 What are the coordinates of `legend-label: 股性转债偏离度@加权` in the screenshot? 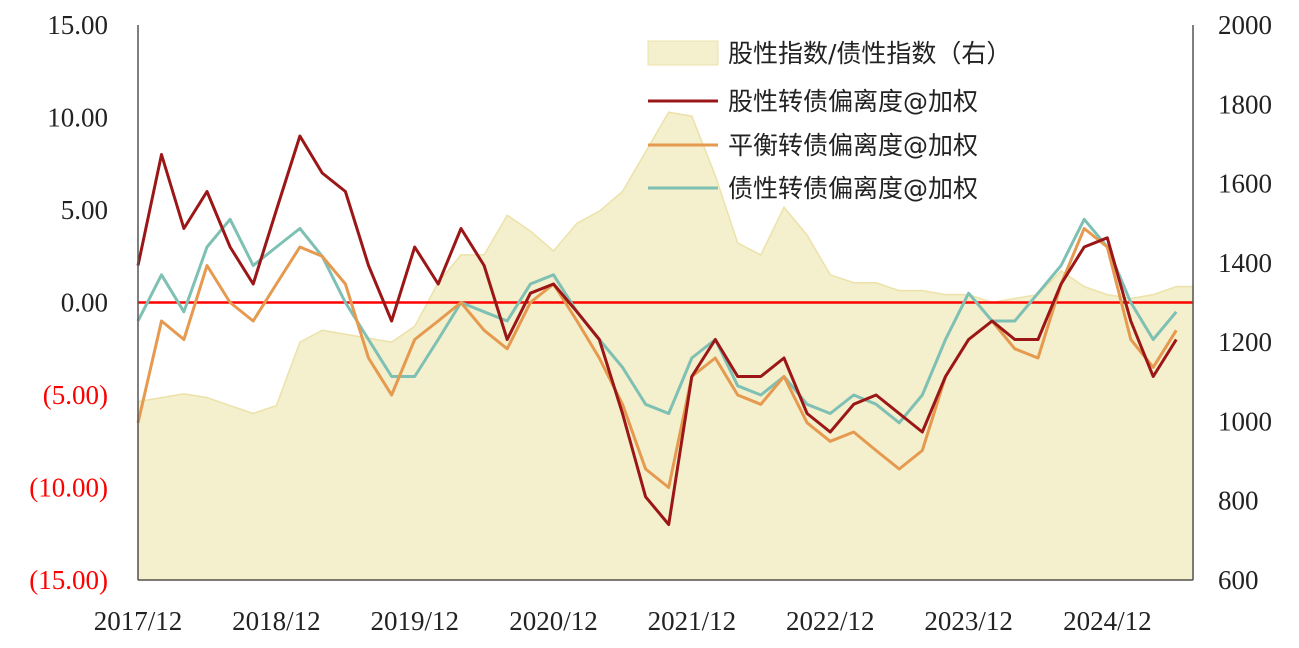 It's located at (853, 101).